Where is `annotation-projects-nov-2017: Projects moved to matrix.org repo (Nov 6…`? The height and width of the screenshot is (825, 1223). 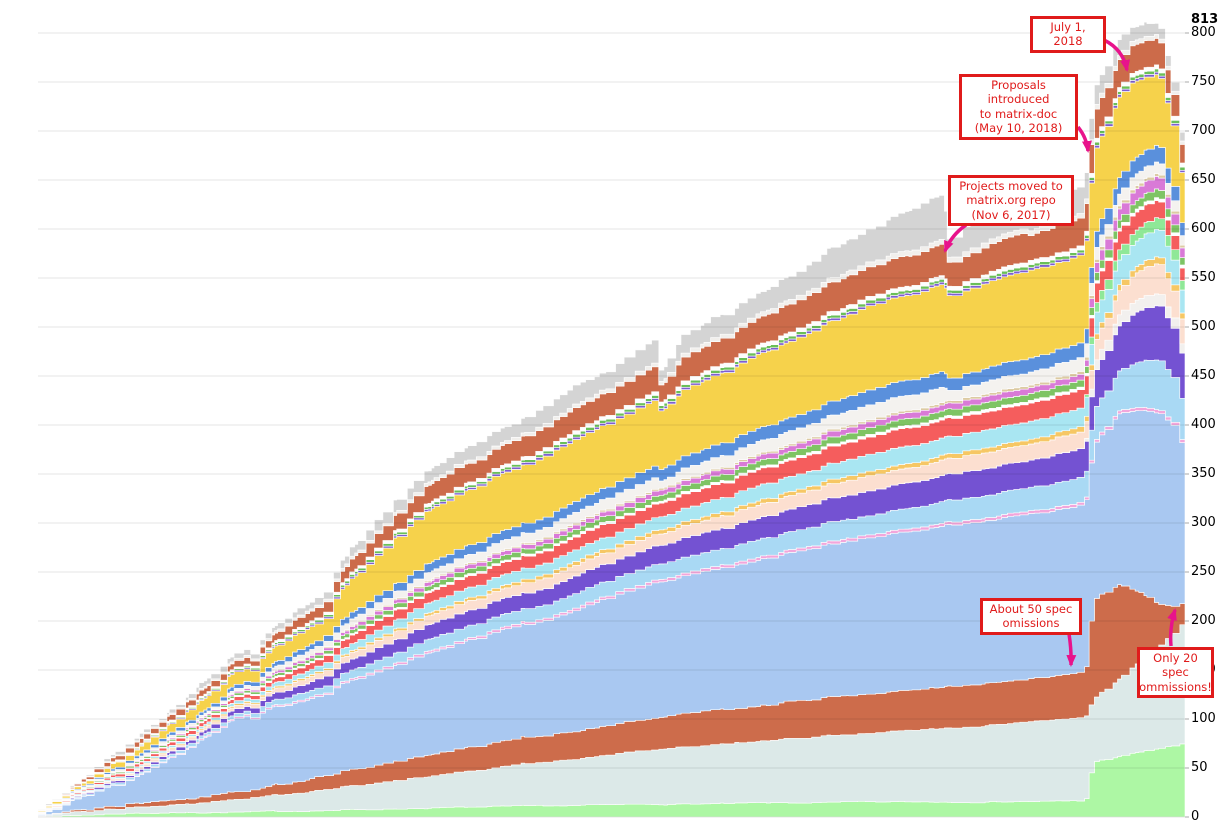
annotation-projects-nov-2017: Projects moved to matrix.org repo (Nov 6… is located at coordinates (1011, 201).